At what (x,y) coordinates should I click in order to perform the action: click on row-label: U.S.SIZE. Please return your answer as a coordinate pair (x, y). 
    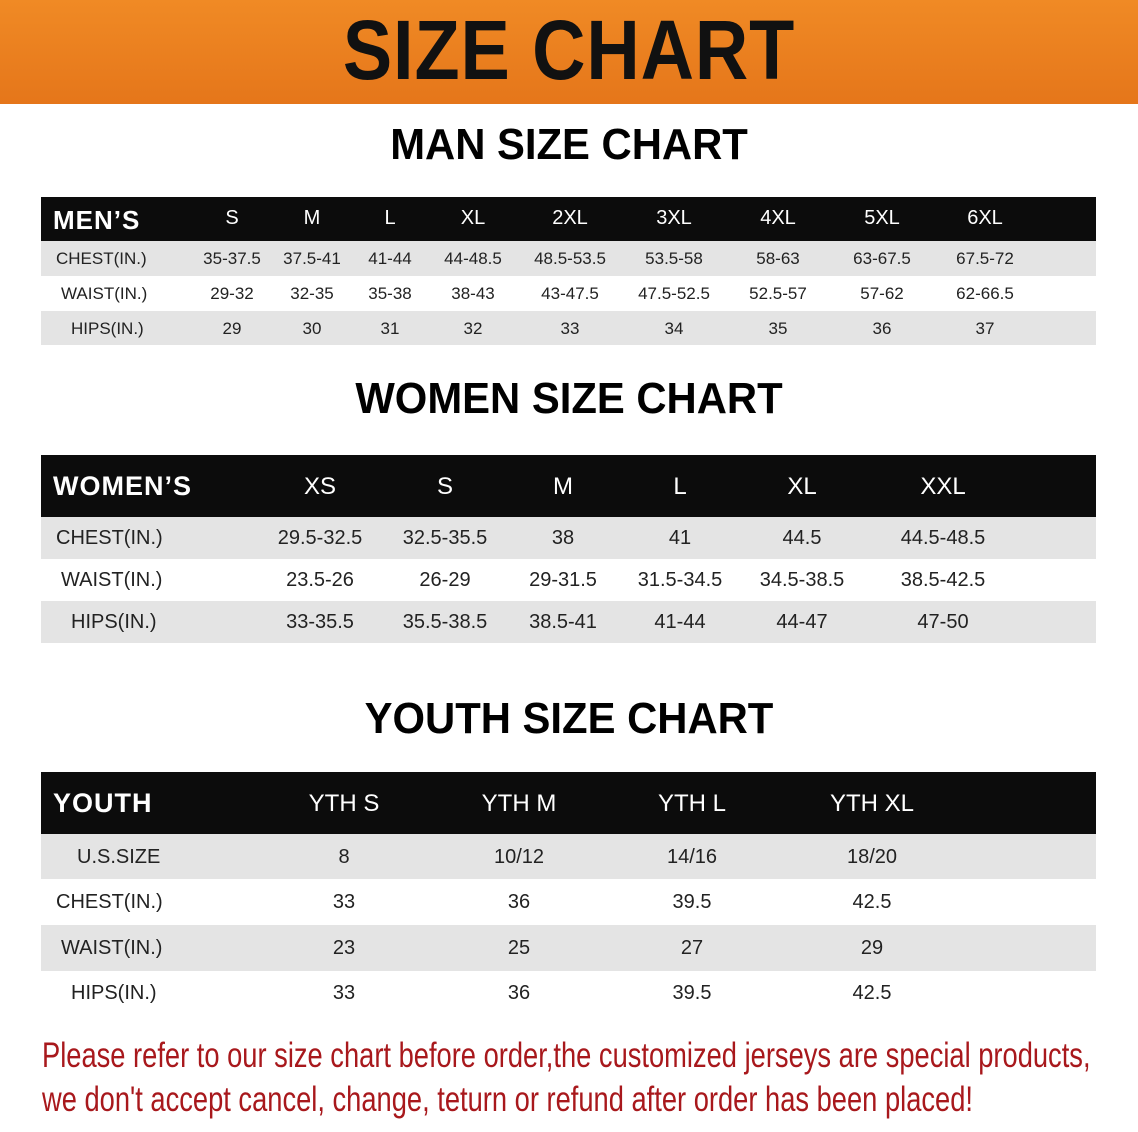
    Looking at the image, I should click on (119, 857).